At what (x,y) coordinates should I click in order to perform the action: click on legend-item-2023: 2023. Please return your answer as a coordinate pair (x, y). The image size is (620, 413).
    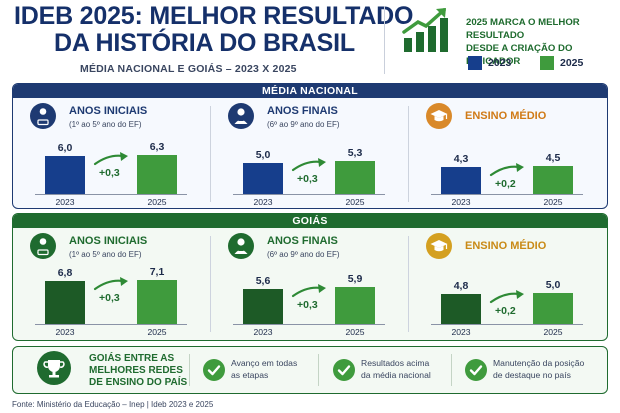
    Looking at the image, I should click on (489, 63).